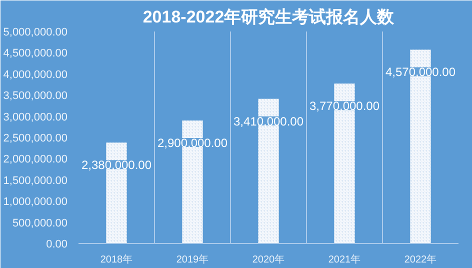 The image size is (472, 268). What do you see at coordinates (35, 54) in the screenshot?
I see `y-tick-label: 4,500,000.00` at bounding box center [35, 54].